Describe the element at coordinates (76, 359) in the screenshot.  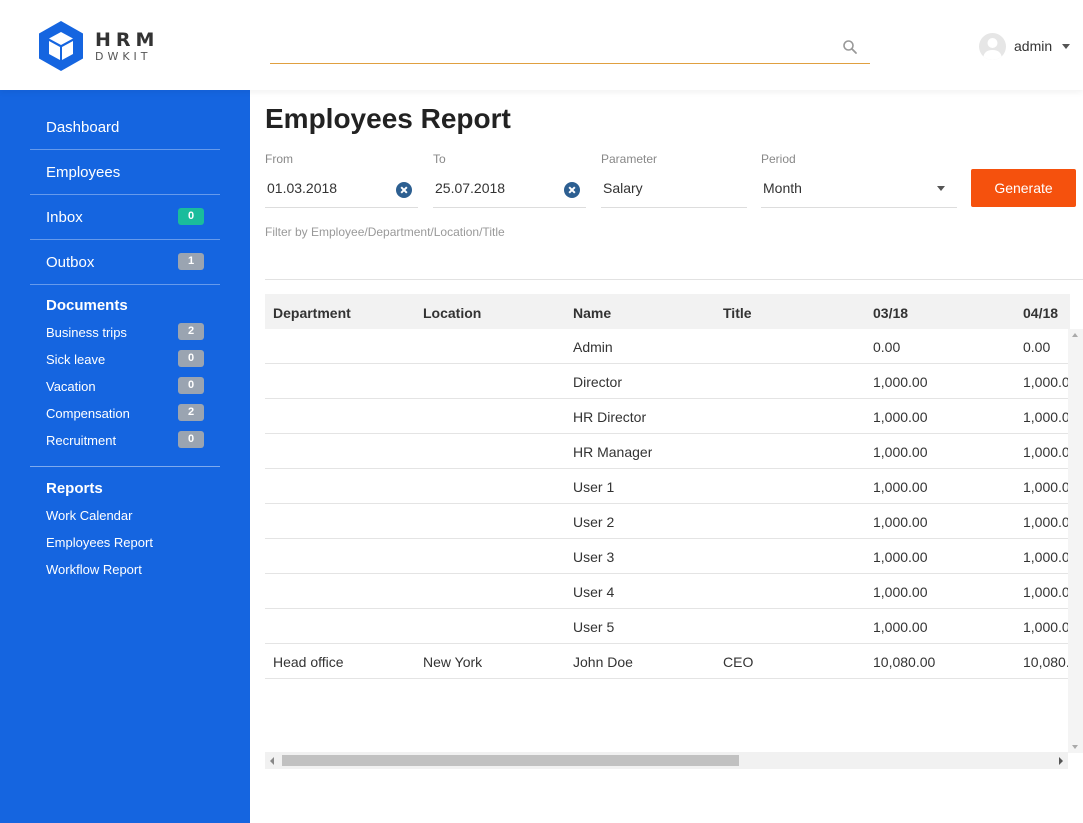
I see `sidebar-item-label: Sick leave` at that location.